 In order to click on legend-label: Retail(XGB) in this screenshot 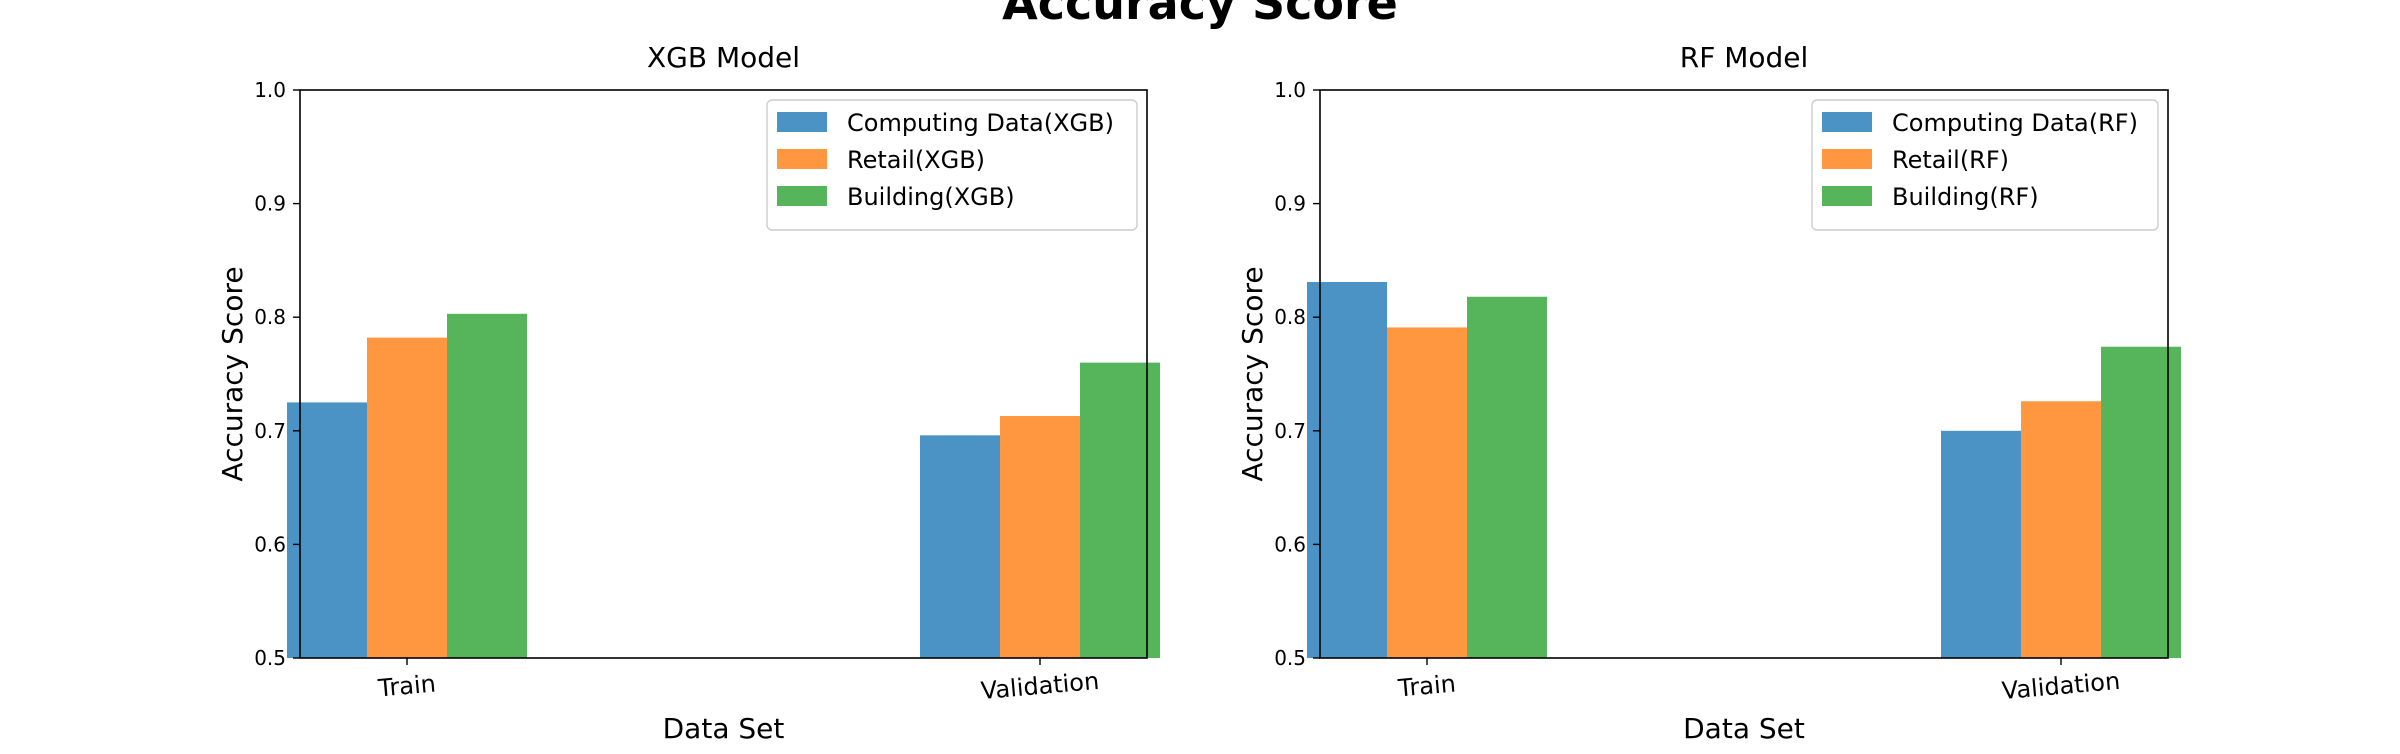, I will do `click(916, 160)`.